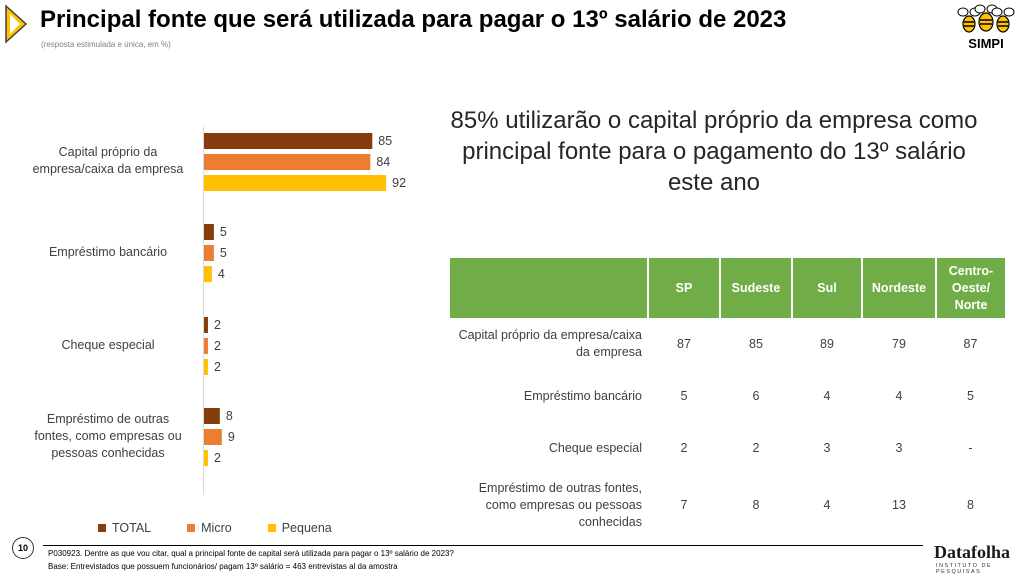 The width and height of the screenshot is (1024, 577). What do you see at coordinates (970, 447) in the screenshot?
I see `table-cell: -` at bounding box center [970, 447].